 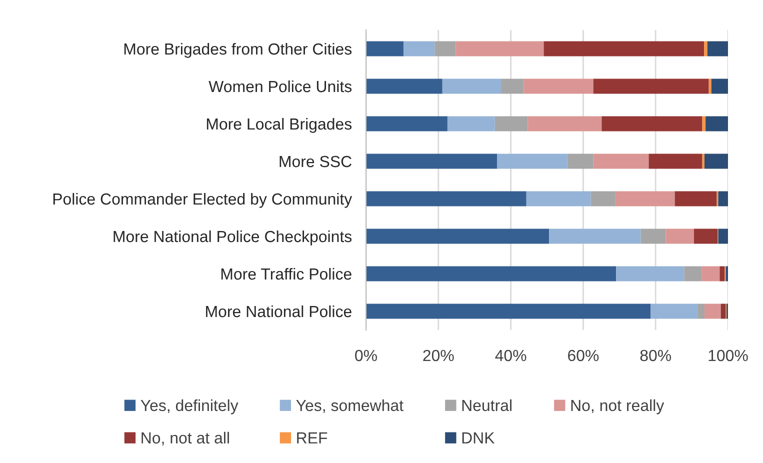 What do you see at coordinates (185, 439) in the screenshot?
I see `legend-label: No, not at all` at bounding box center [185, 439].